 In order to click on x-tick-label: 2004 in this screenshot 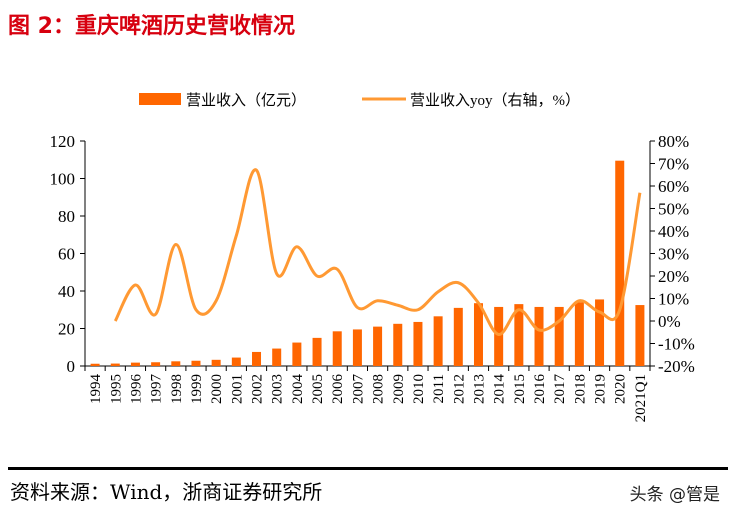, I will do `click(298, 389)`.